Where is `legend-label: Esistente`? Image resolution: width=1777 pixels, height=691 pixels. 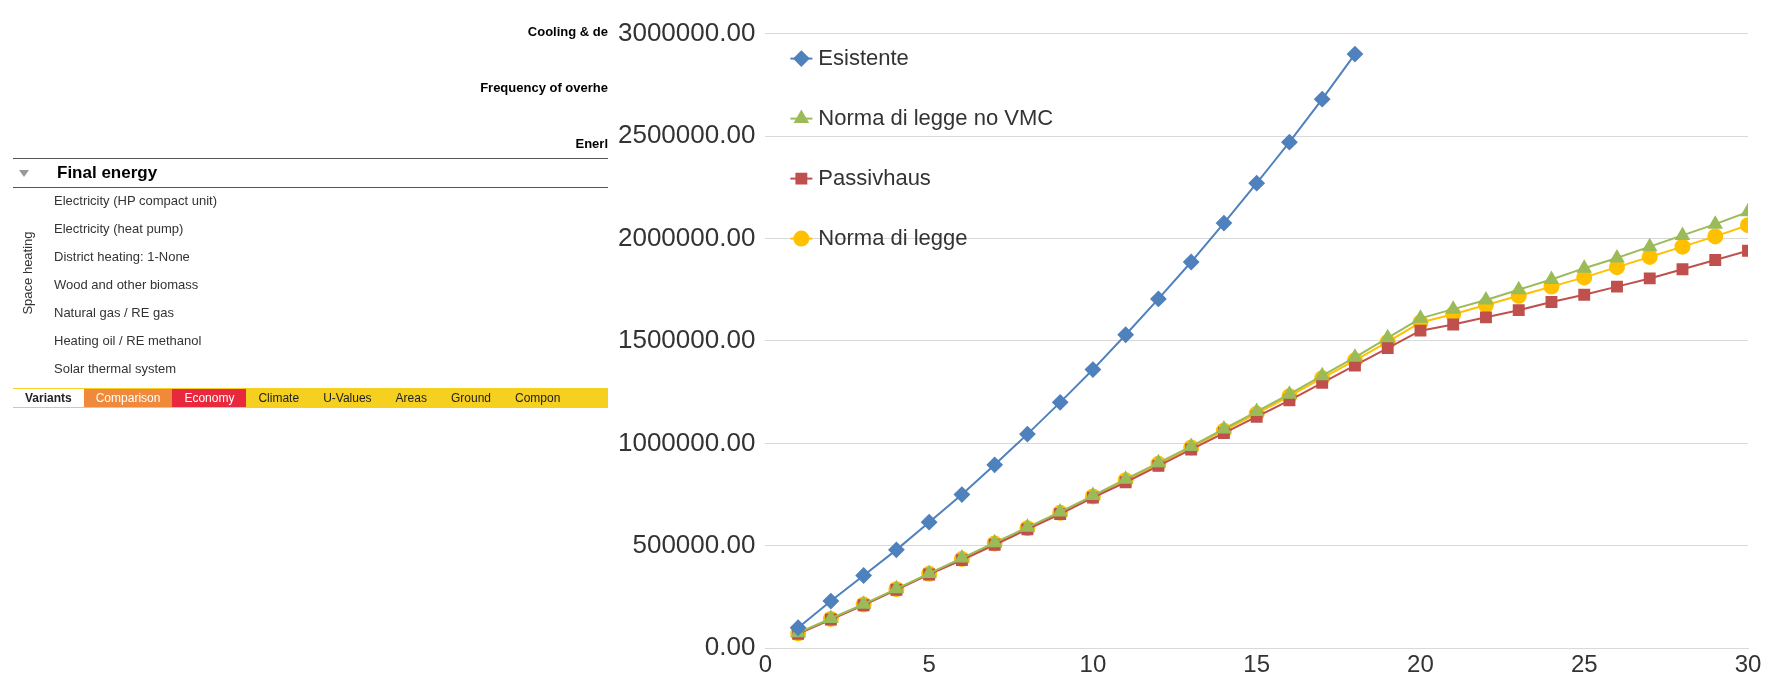 legend-label: Esistente is located at coordinates (863, 57).